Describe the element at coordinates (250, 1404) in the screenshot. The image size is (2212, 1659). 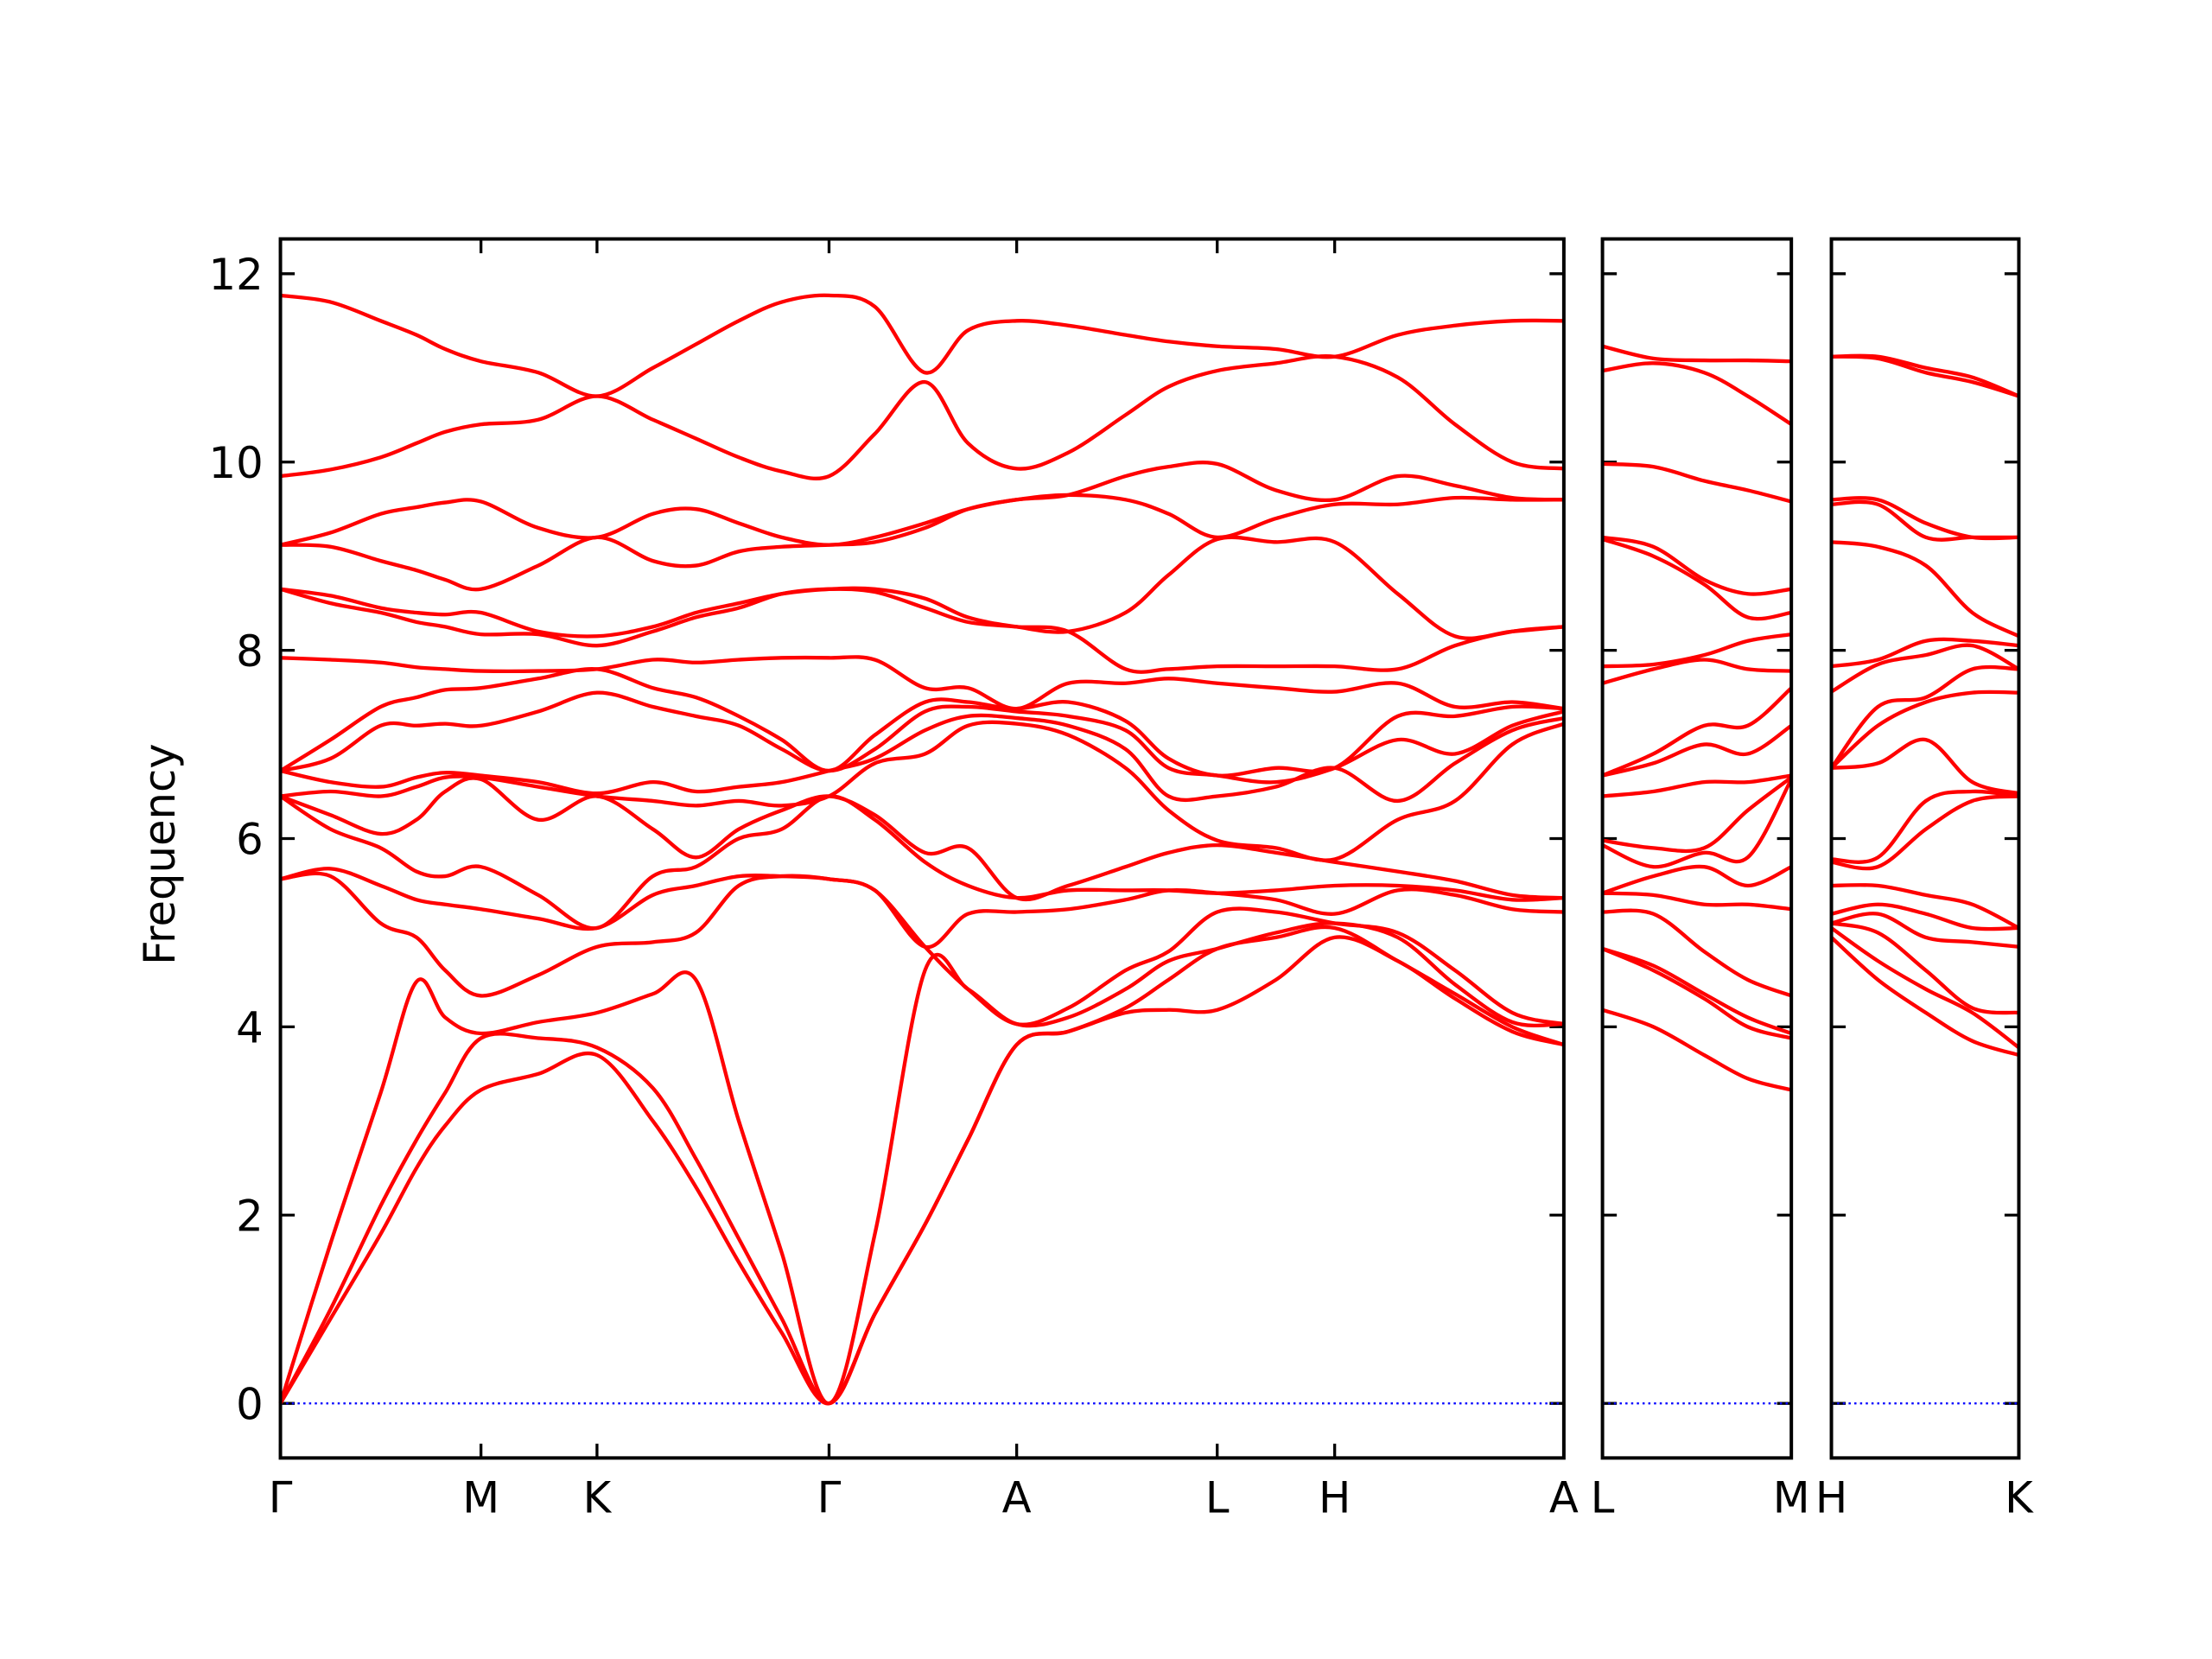
I see `y-tick-label: 0` at that location.